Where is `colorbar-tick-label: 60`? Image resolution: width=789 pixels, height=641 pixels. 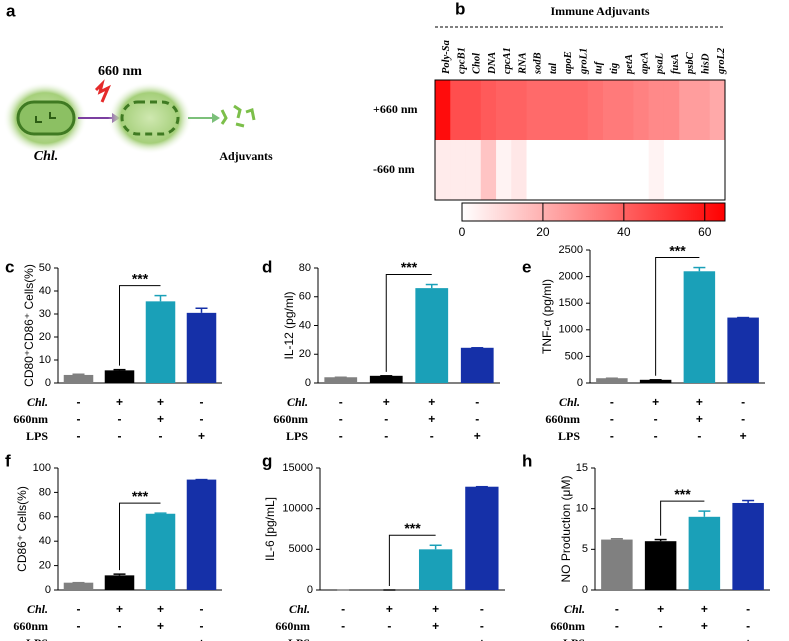
colorbar-tick-label: 60 is located at coordinates (705, 232).